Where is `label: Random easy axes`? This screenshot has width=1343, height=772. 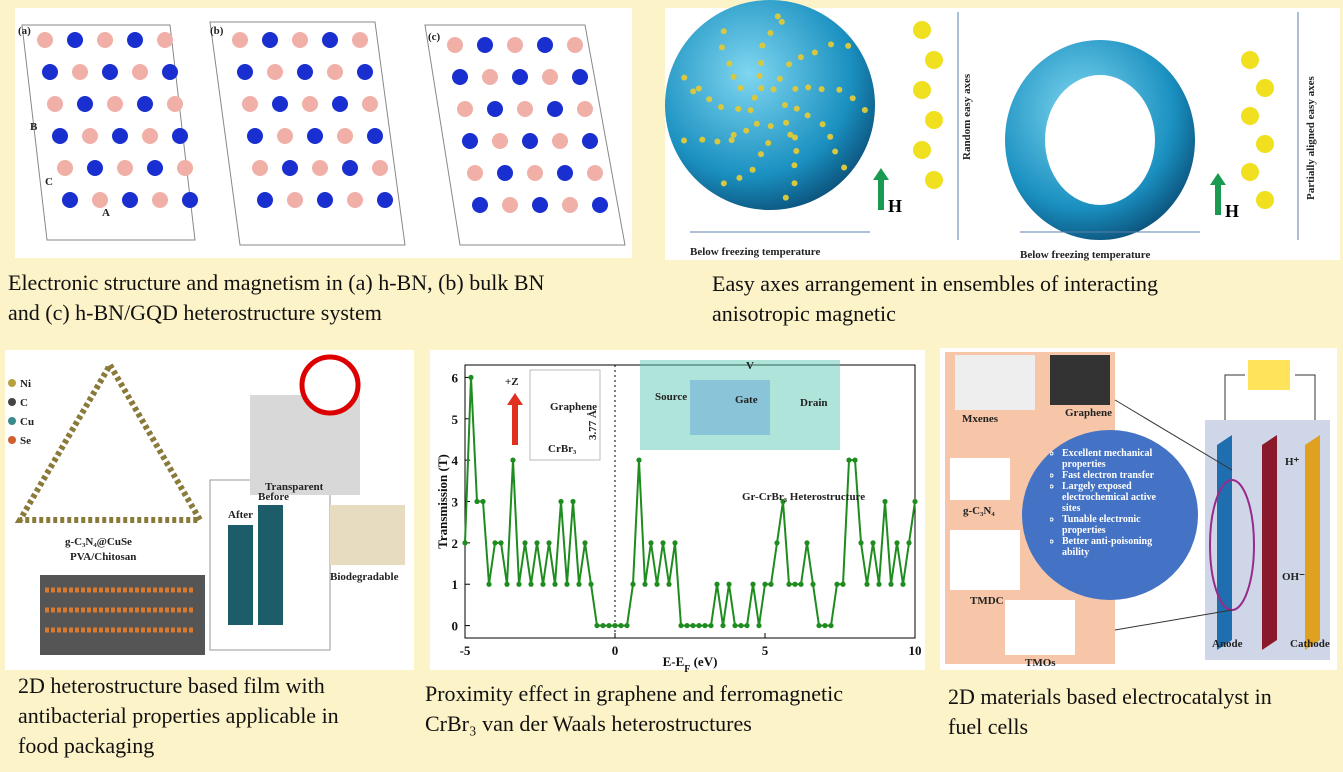 label: Random easy axes is located at coordinates (967, 116).